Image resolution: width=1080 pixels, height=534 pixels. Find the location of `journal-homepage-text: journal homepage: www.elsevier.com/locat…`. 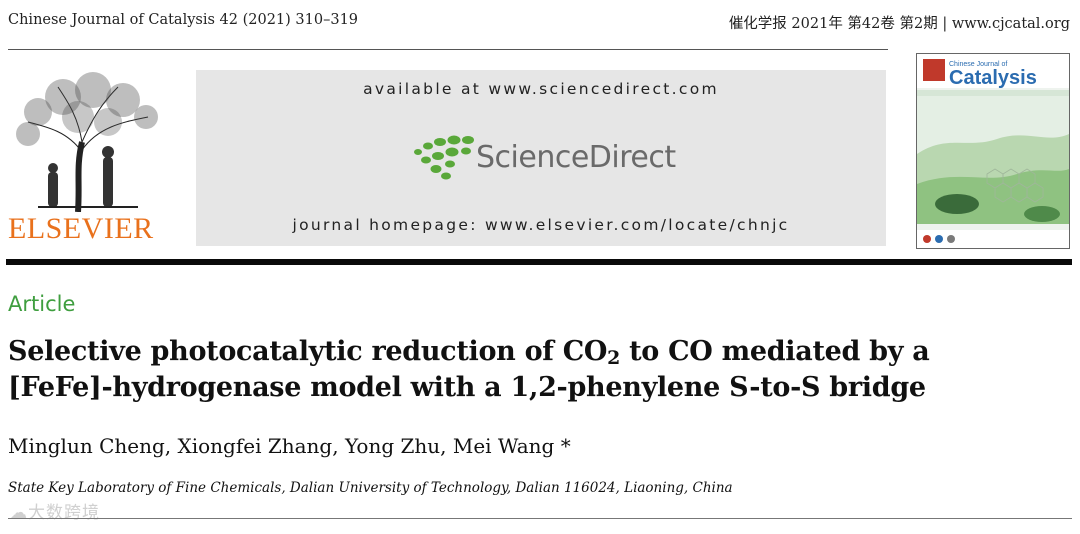

journal-homepage-text: journal homepage: www.elsevier.com/locat… is located at coordinates (541, 225).